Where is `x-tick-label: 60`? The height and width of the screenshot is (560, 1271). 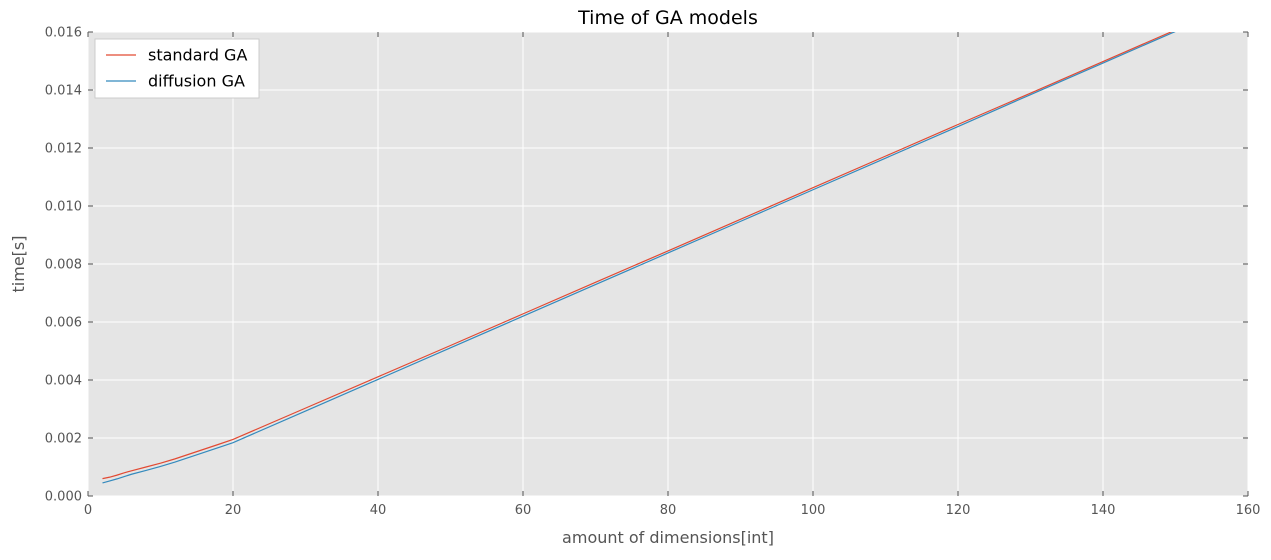 x-tick-label: 60 is located at coordinates (523, 510).